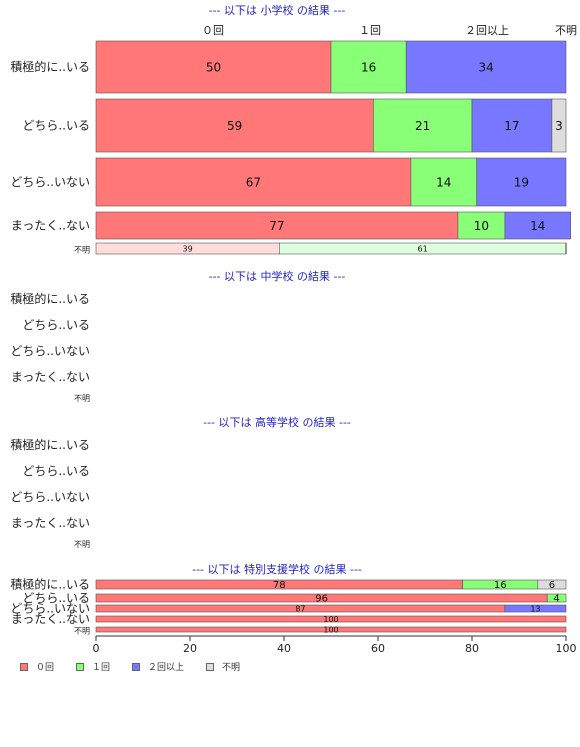 The height and width of the screenshot is (747, 580). I want to click on data-label: 67, so click(253, 182).